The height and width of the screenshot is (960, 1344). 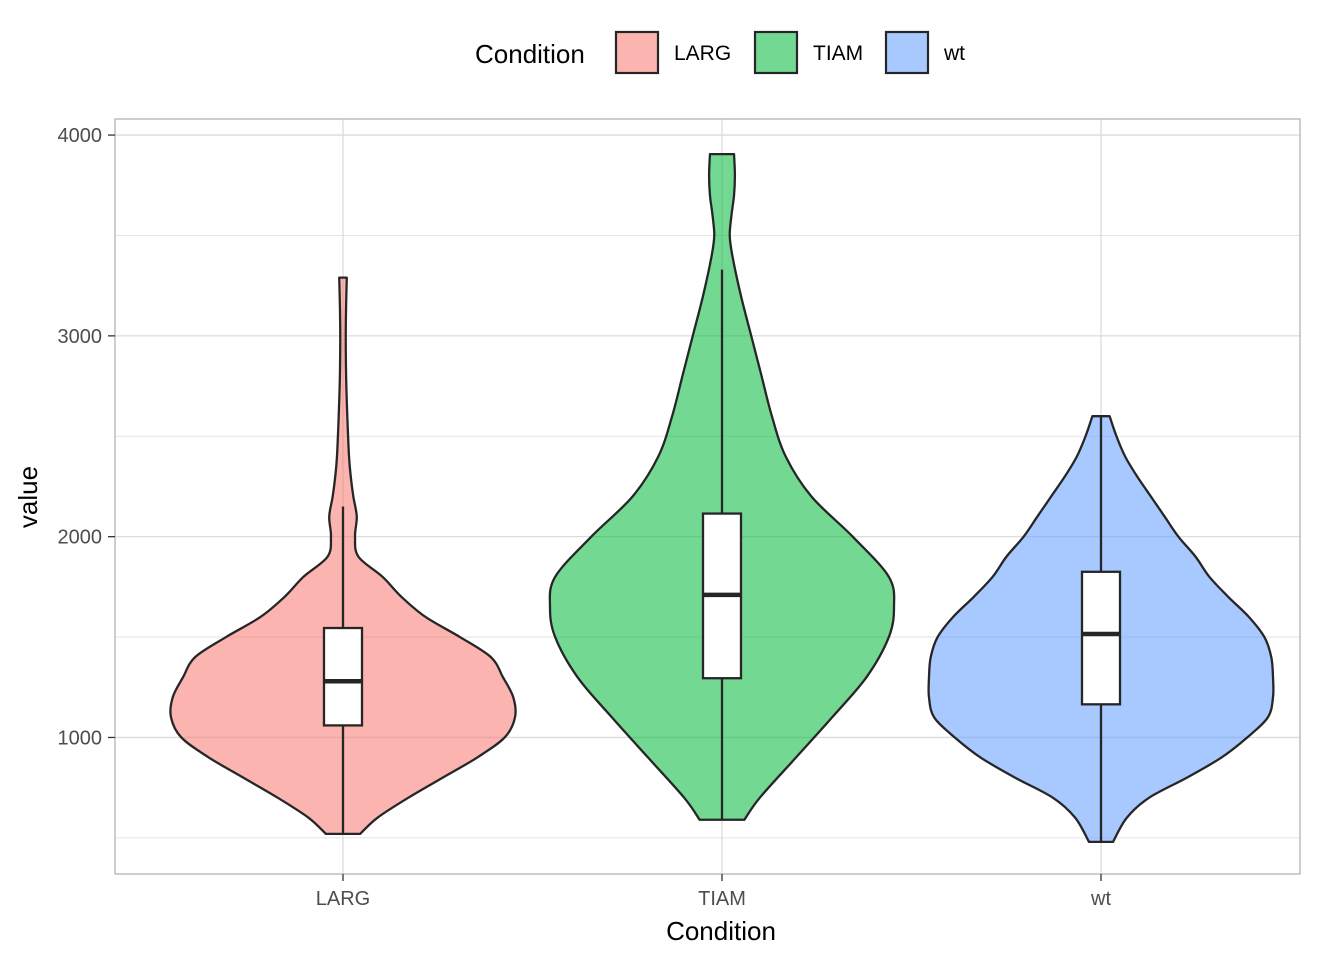 I want to click on x-axis: LARG TIAM wt, so click(x=713, y=892).